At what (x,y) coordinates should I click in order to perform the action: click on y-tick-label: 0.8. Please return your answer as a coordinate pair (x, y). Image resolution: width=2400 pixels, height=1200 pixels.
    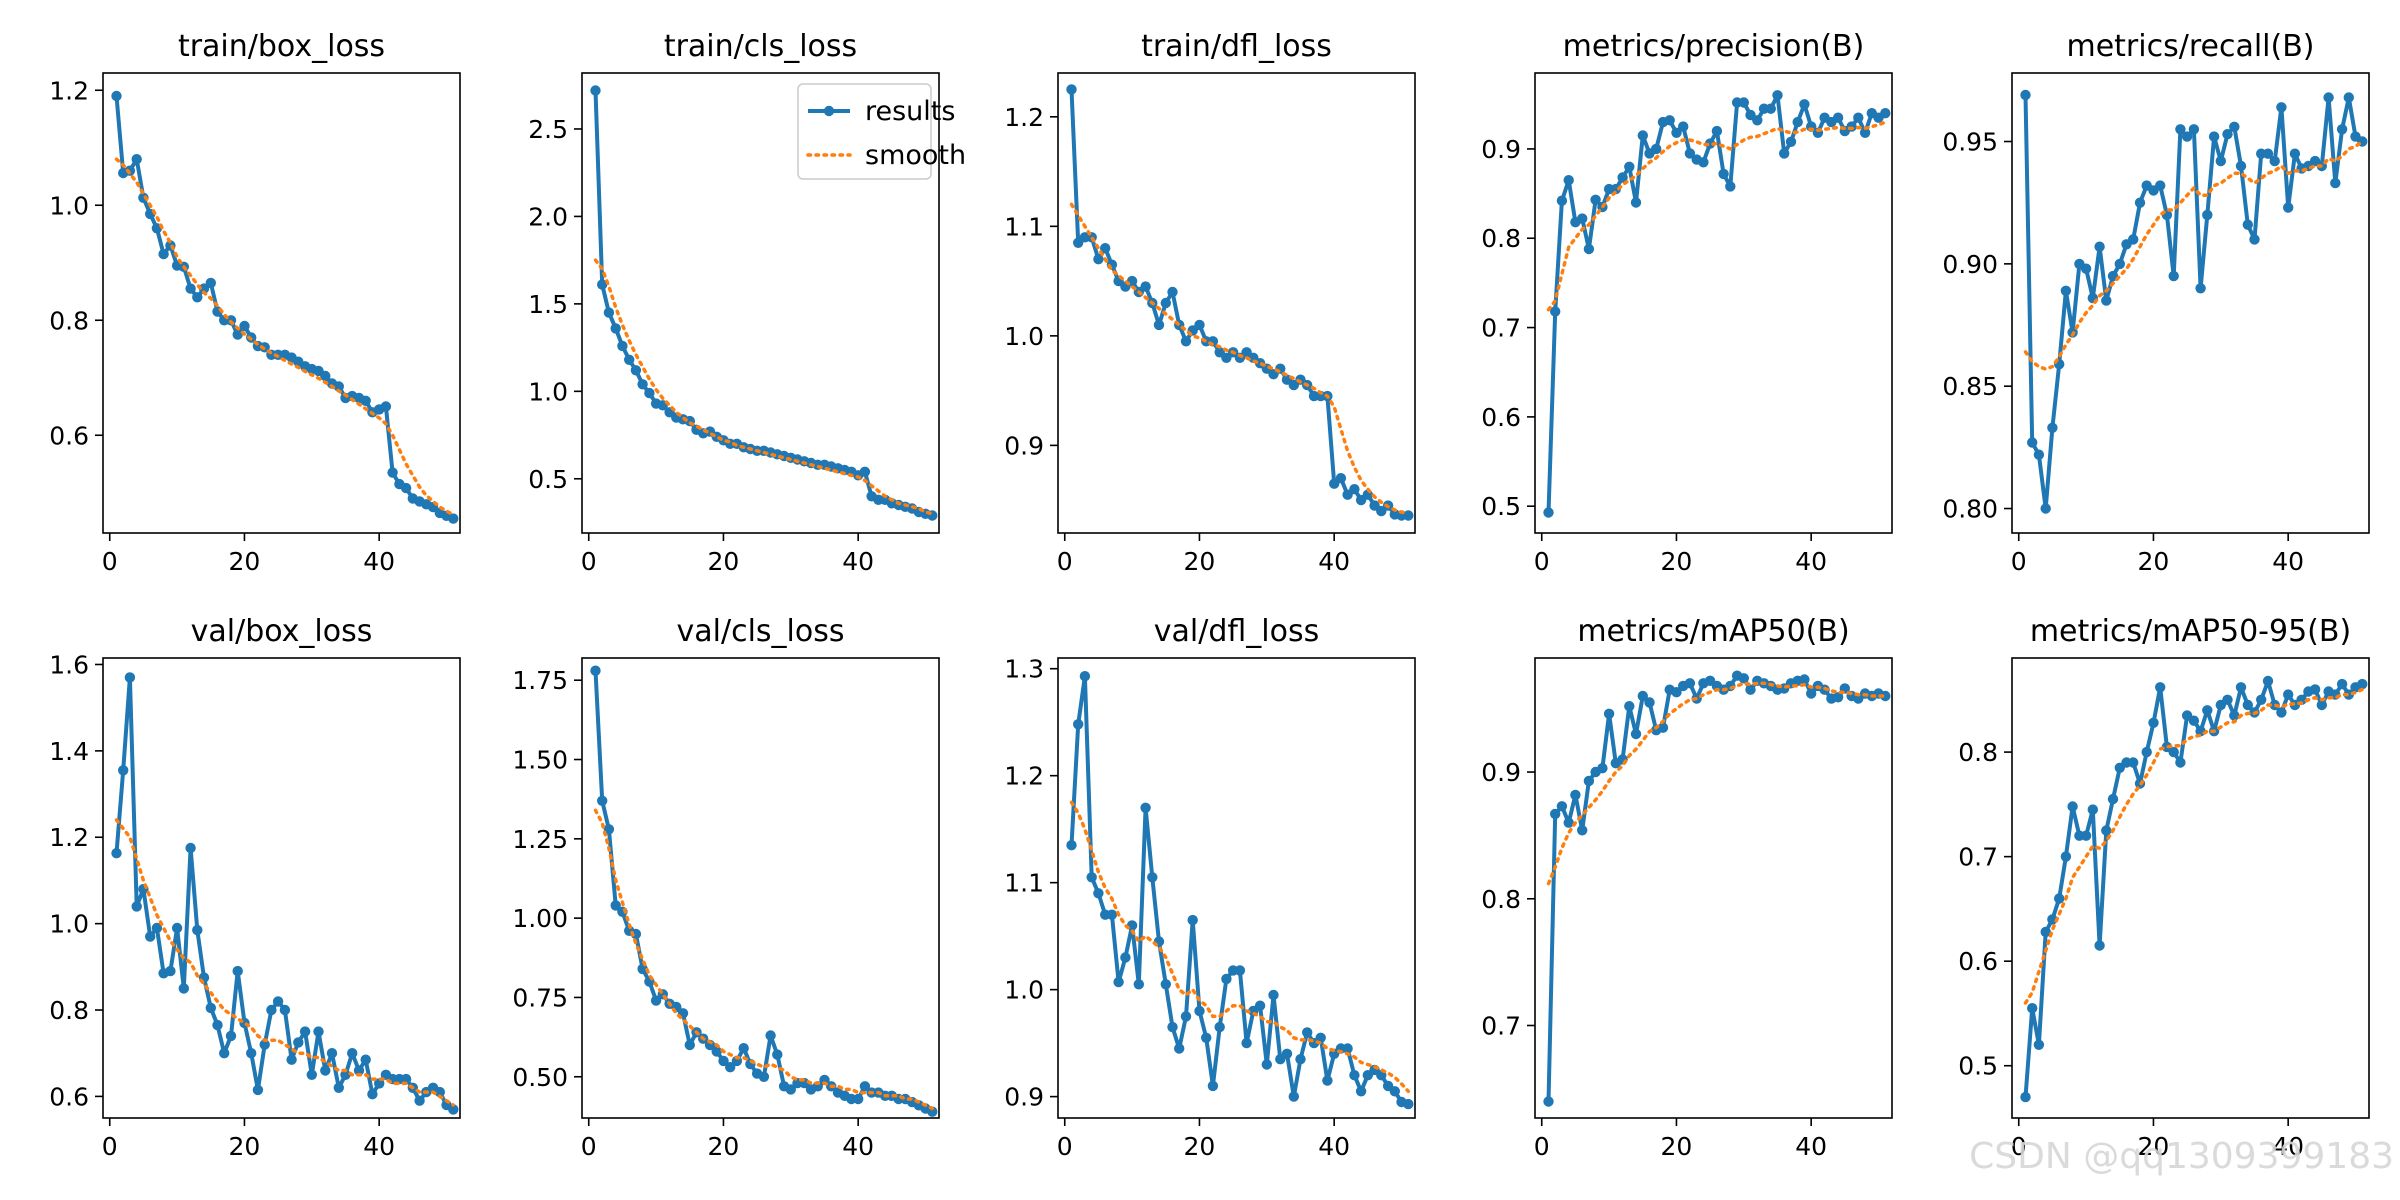
    Looking at the image, I should click on (1501, 899).